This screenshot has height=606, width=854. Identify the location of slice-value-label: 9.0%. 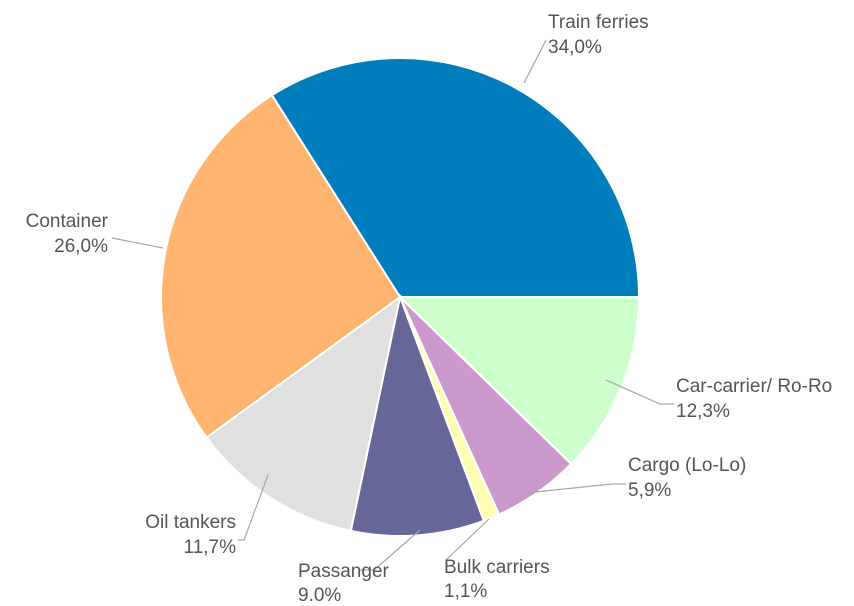
(319, 593).